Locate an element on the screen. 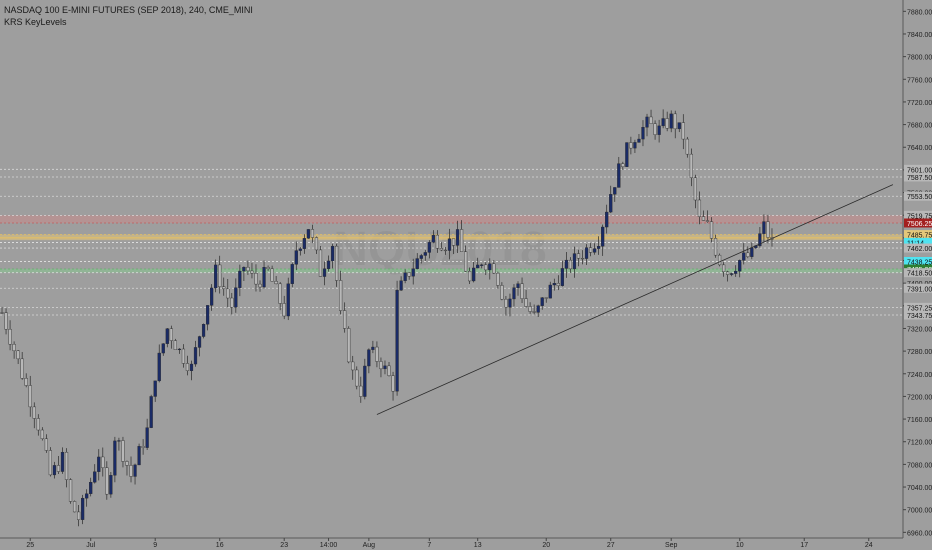 Image resolution: width=932 pixels, height=550 pixels. price-tick-label: 7760.00 is located at coordinates (919, 80).